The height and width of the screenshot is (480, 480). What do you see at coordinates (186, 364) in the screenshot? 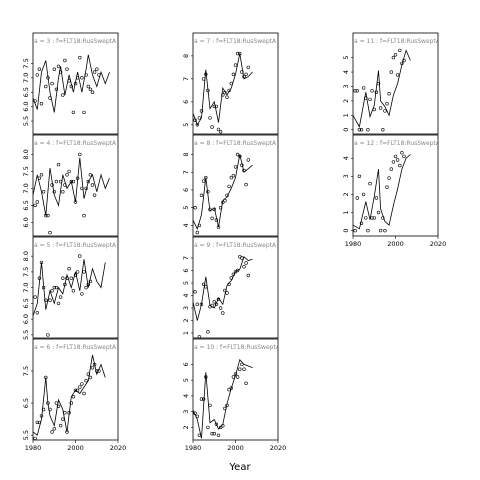
I see `y-tick-label: 6` at bounding box center [186, 364].